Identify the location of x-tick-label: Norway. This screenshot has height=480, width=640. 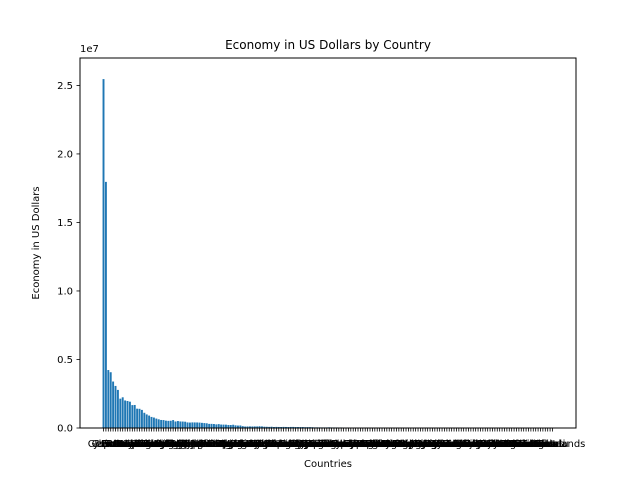
(173, 444).